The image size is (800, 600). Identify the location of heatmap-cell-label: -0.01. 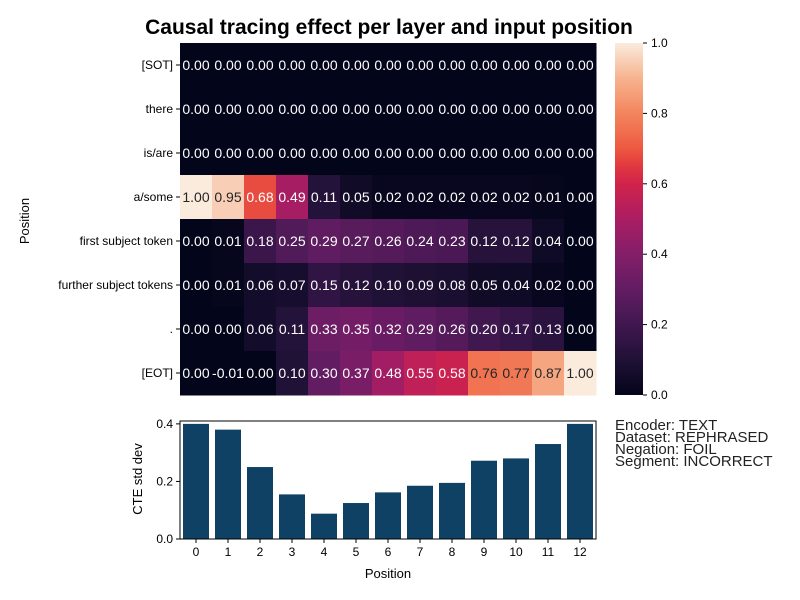
(228, 373).